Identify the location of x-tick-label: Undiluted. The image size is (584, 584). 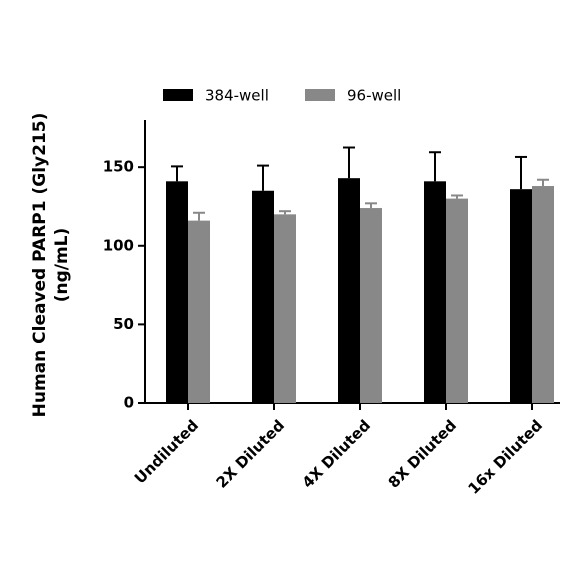
(166, 451).